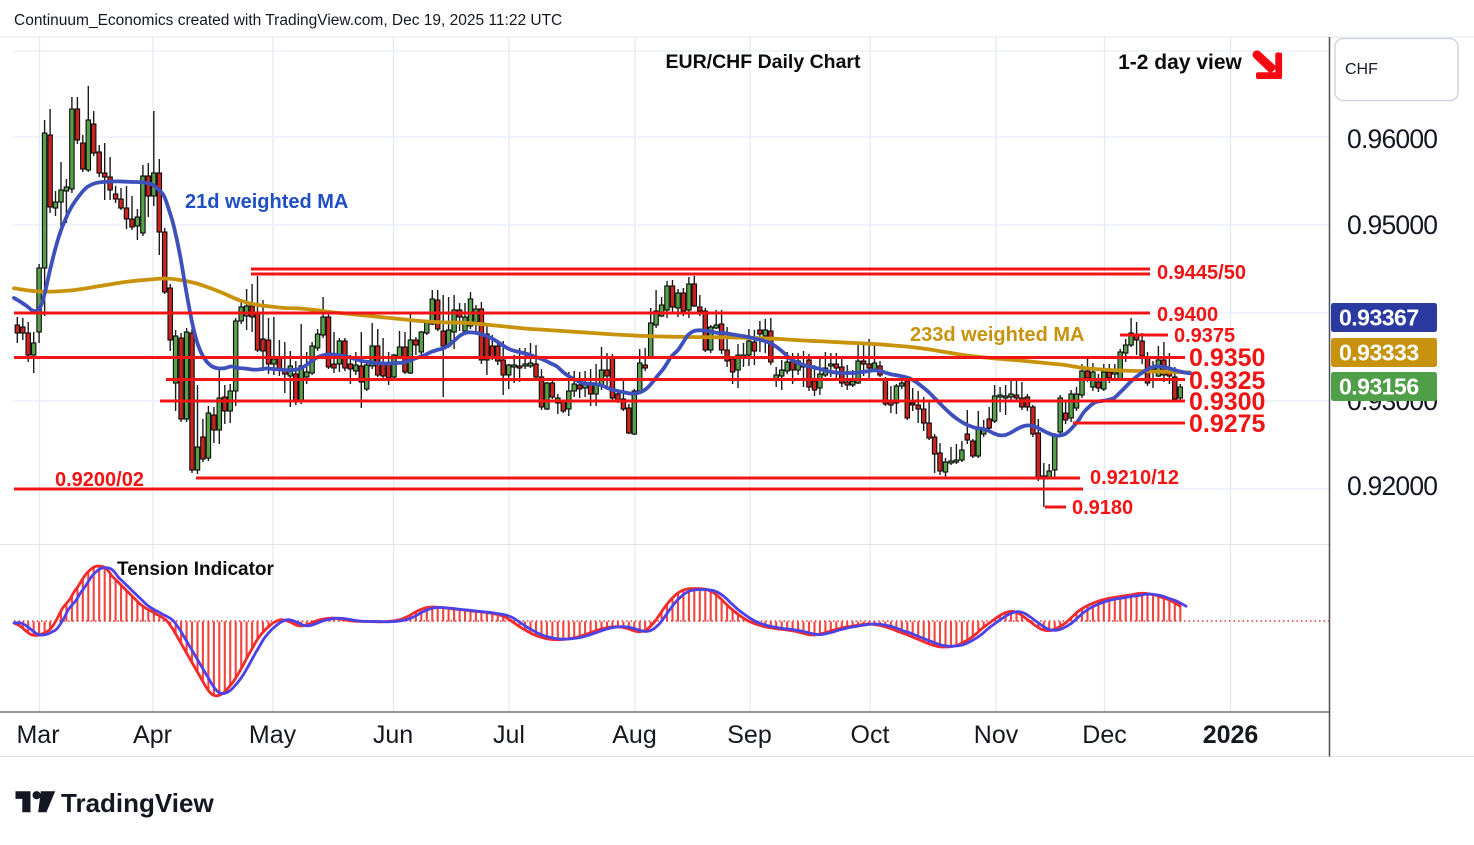  I want to click on svg-text: May, so click(273, 735).